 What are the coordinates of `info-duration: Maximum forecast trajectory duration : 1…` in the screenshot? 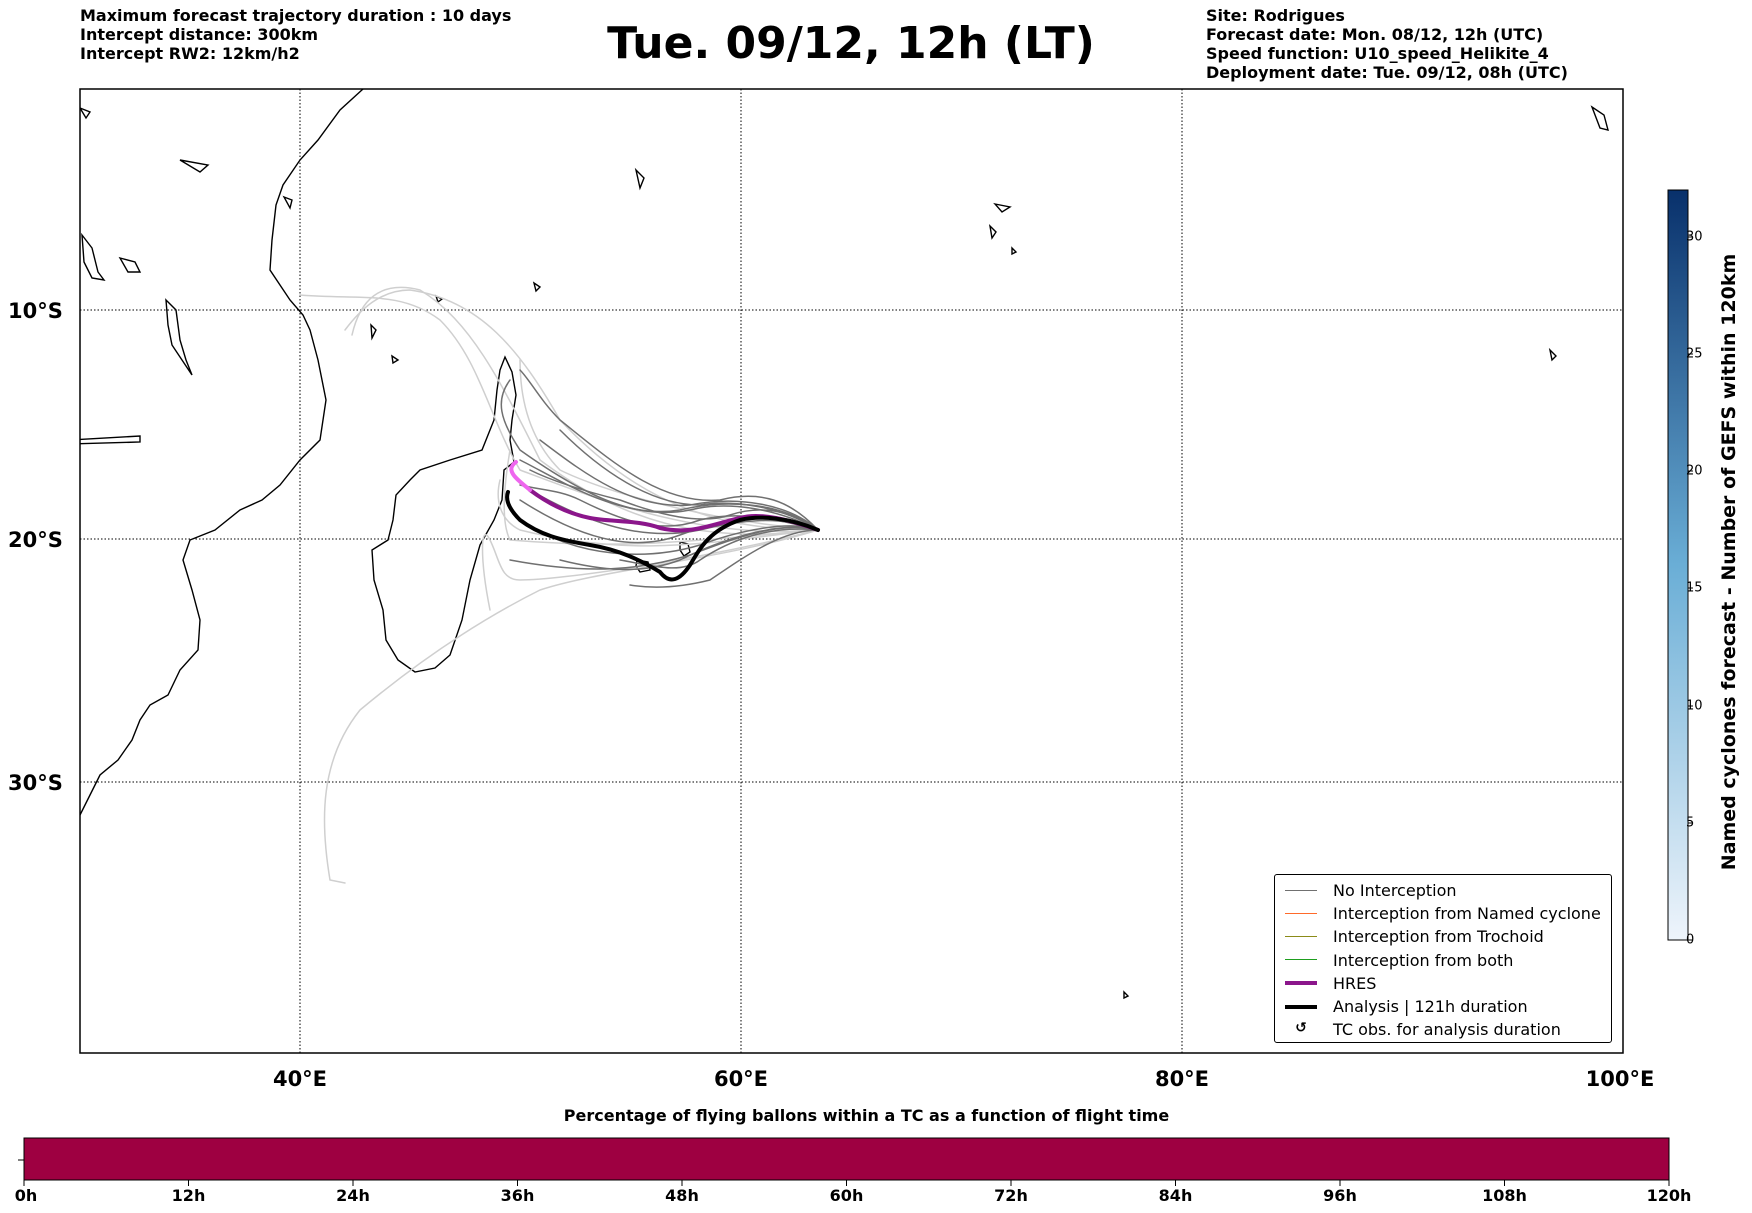 It's located at (296, 15).